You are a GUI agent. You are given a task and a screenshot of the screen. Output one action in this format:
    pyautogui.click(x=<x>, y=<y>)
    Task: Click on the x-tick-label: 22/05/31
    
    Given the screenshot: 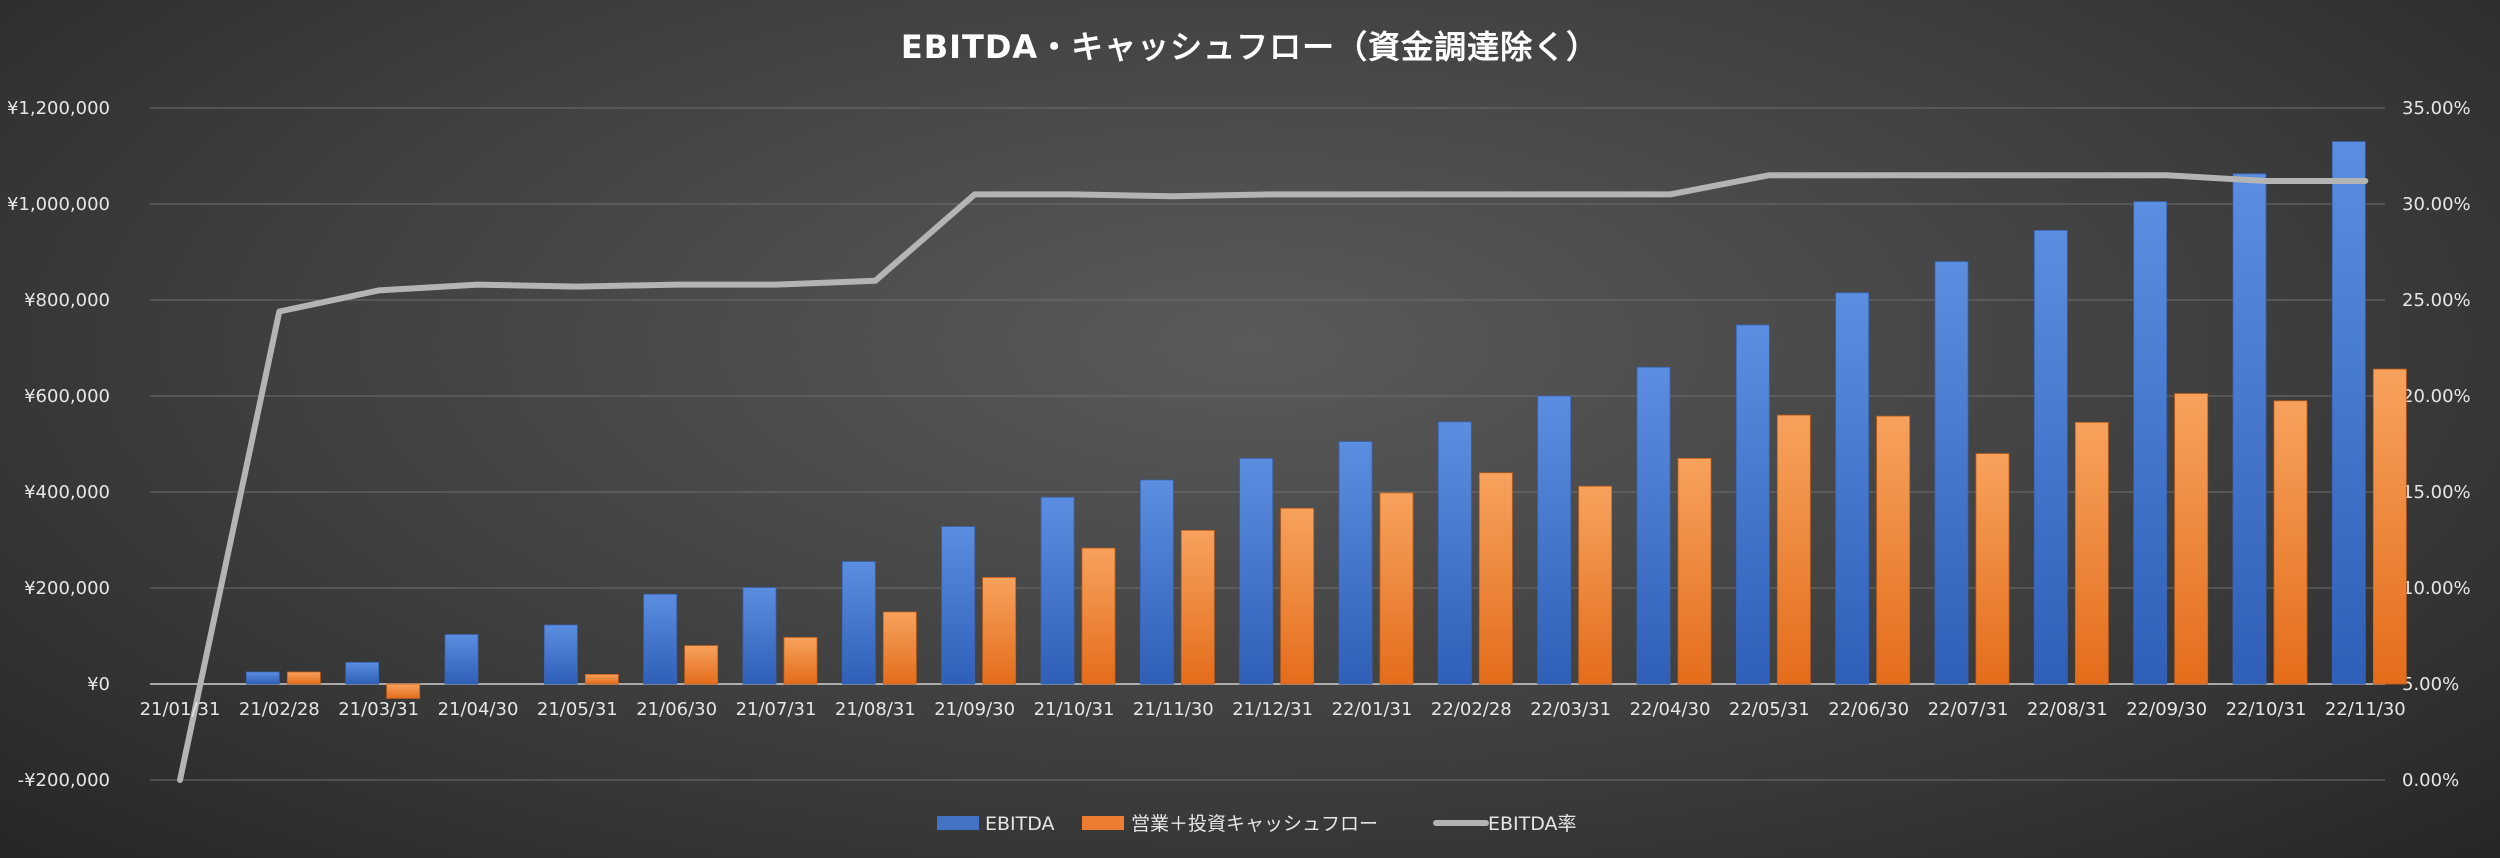 What is the action you would take?
    pyautogui.click(x=1769, y=709)
    